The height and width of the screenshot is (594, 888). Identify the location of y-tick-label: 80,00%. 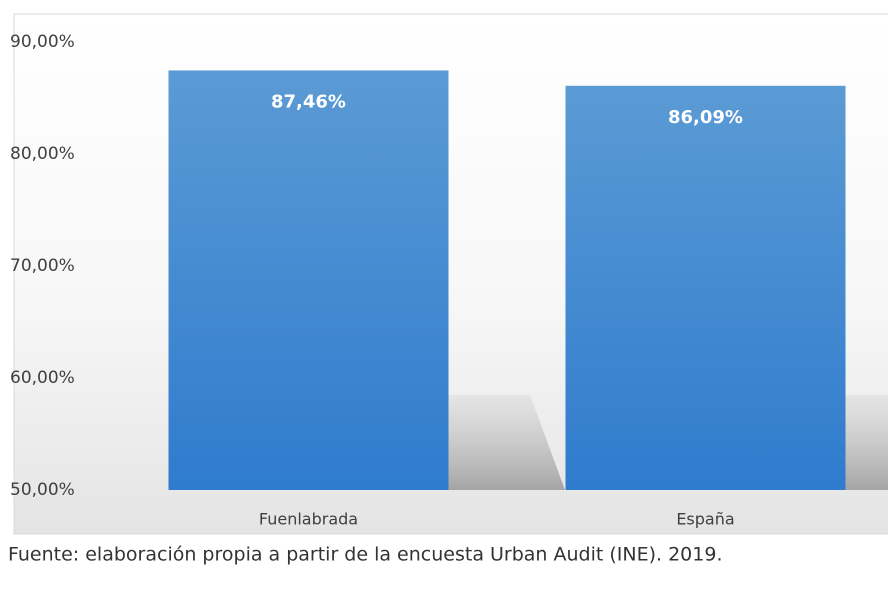
(42, 154).